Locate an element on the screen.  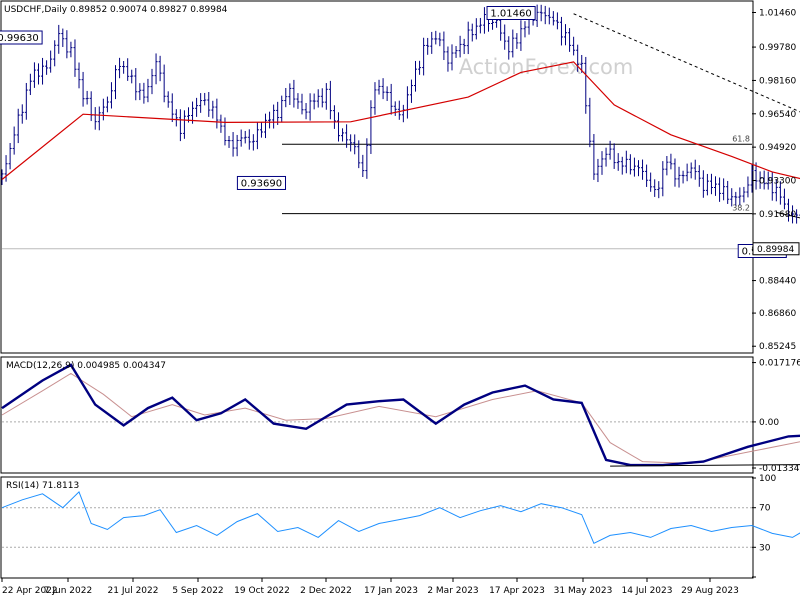
price-axis-label: 0.88440 is located at coordinates (777, 282).